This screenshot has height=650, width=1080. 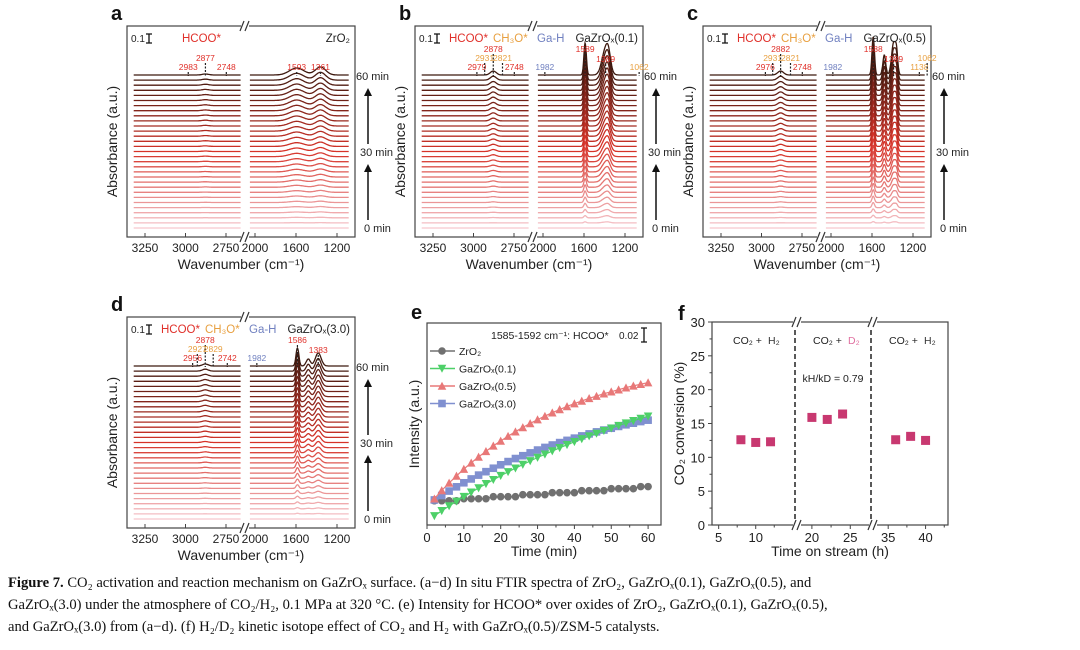 What do you see at coordinates (241, 264) in the screenshot?
I see `x-axis-title: Wavenumber (cm⁻¹)` at bounding box center [241, 264].